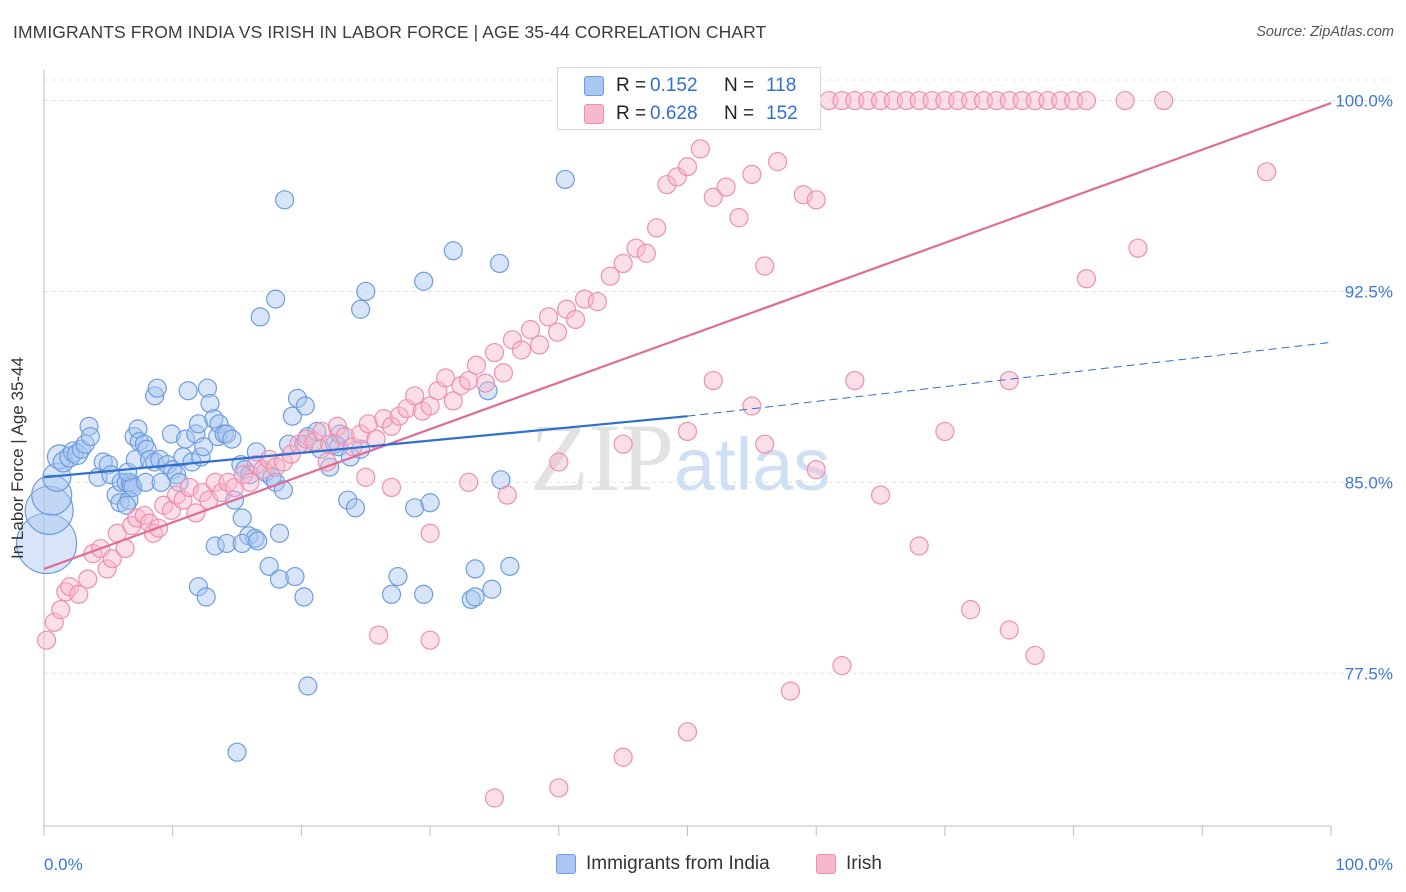  Describe the element at coordinates (63, 864) in the screenshot. I see `x-tick-label: 0.0%` at that location.